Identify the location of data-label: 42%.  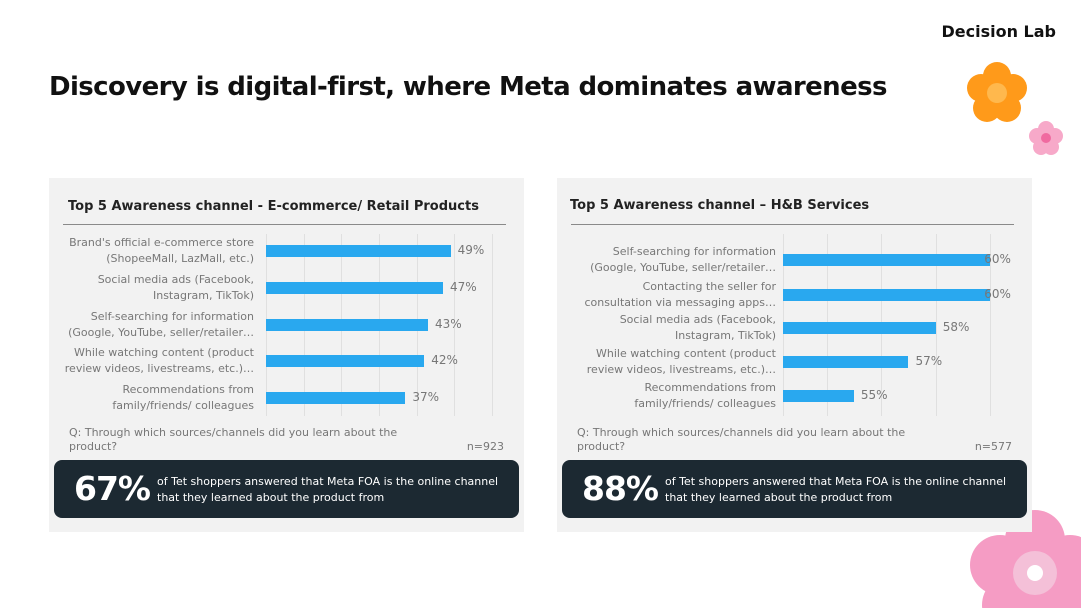
(444, 360).